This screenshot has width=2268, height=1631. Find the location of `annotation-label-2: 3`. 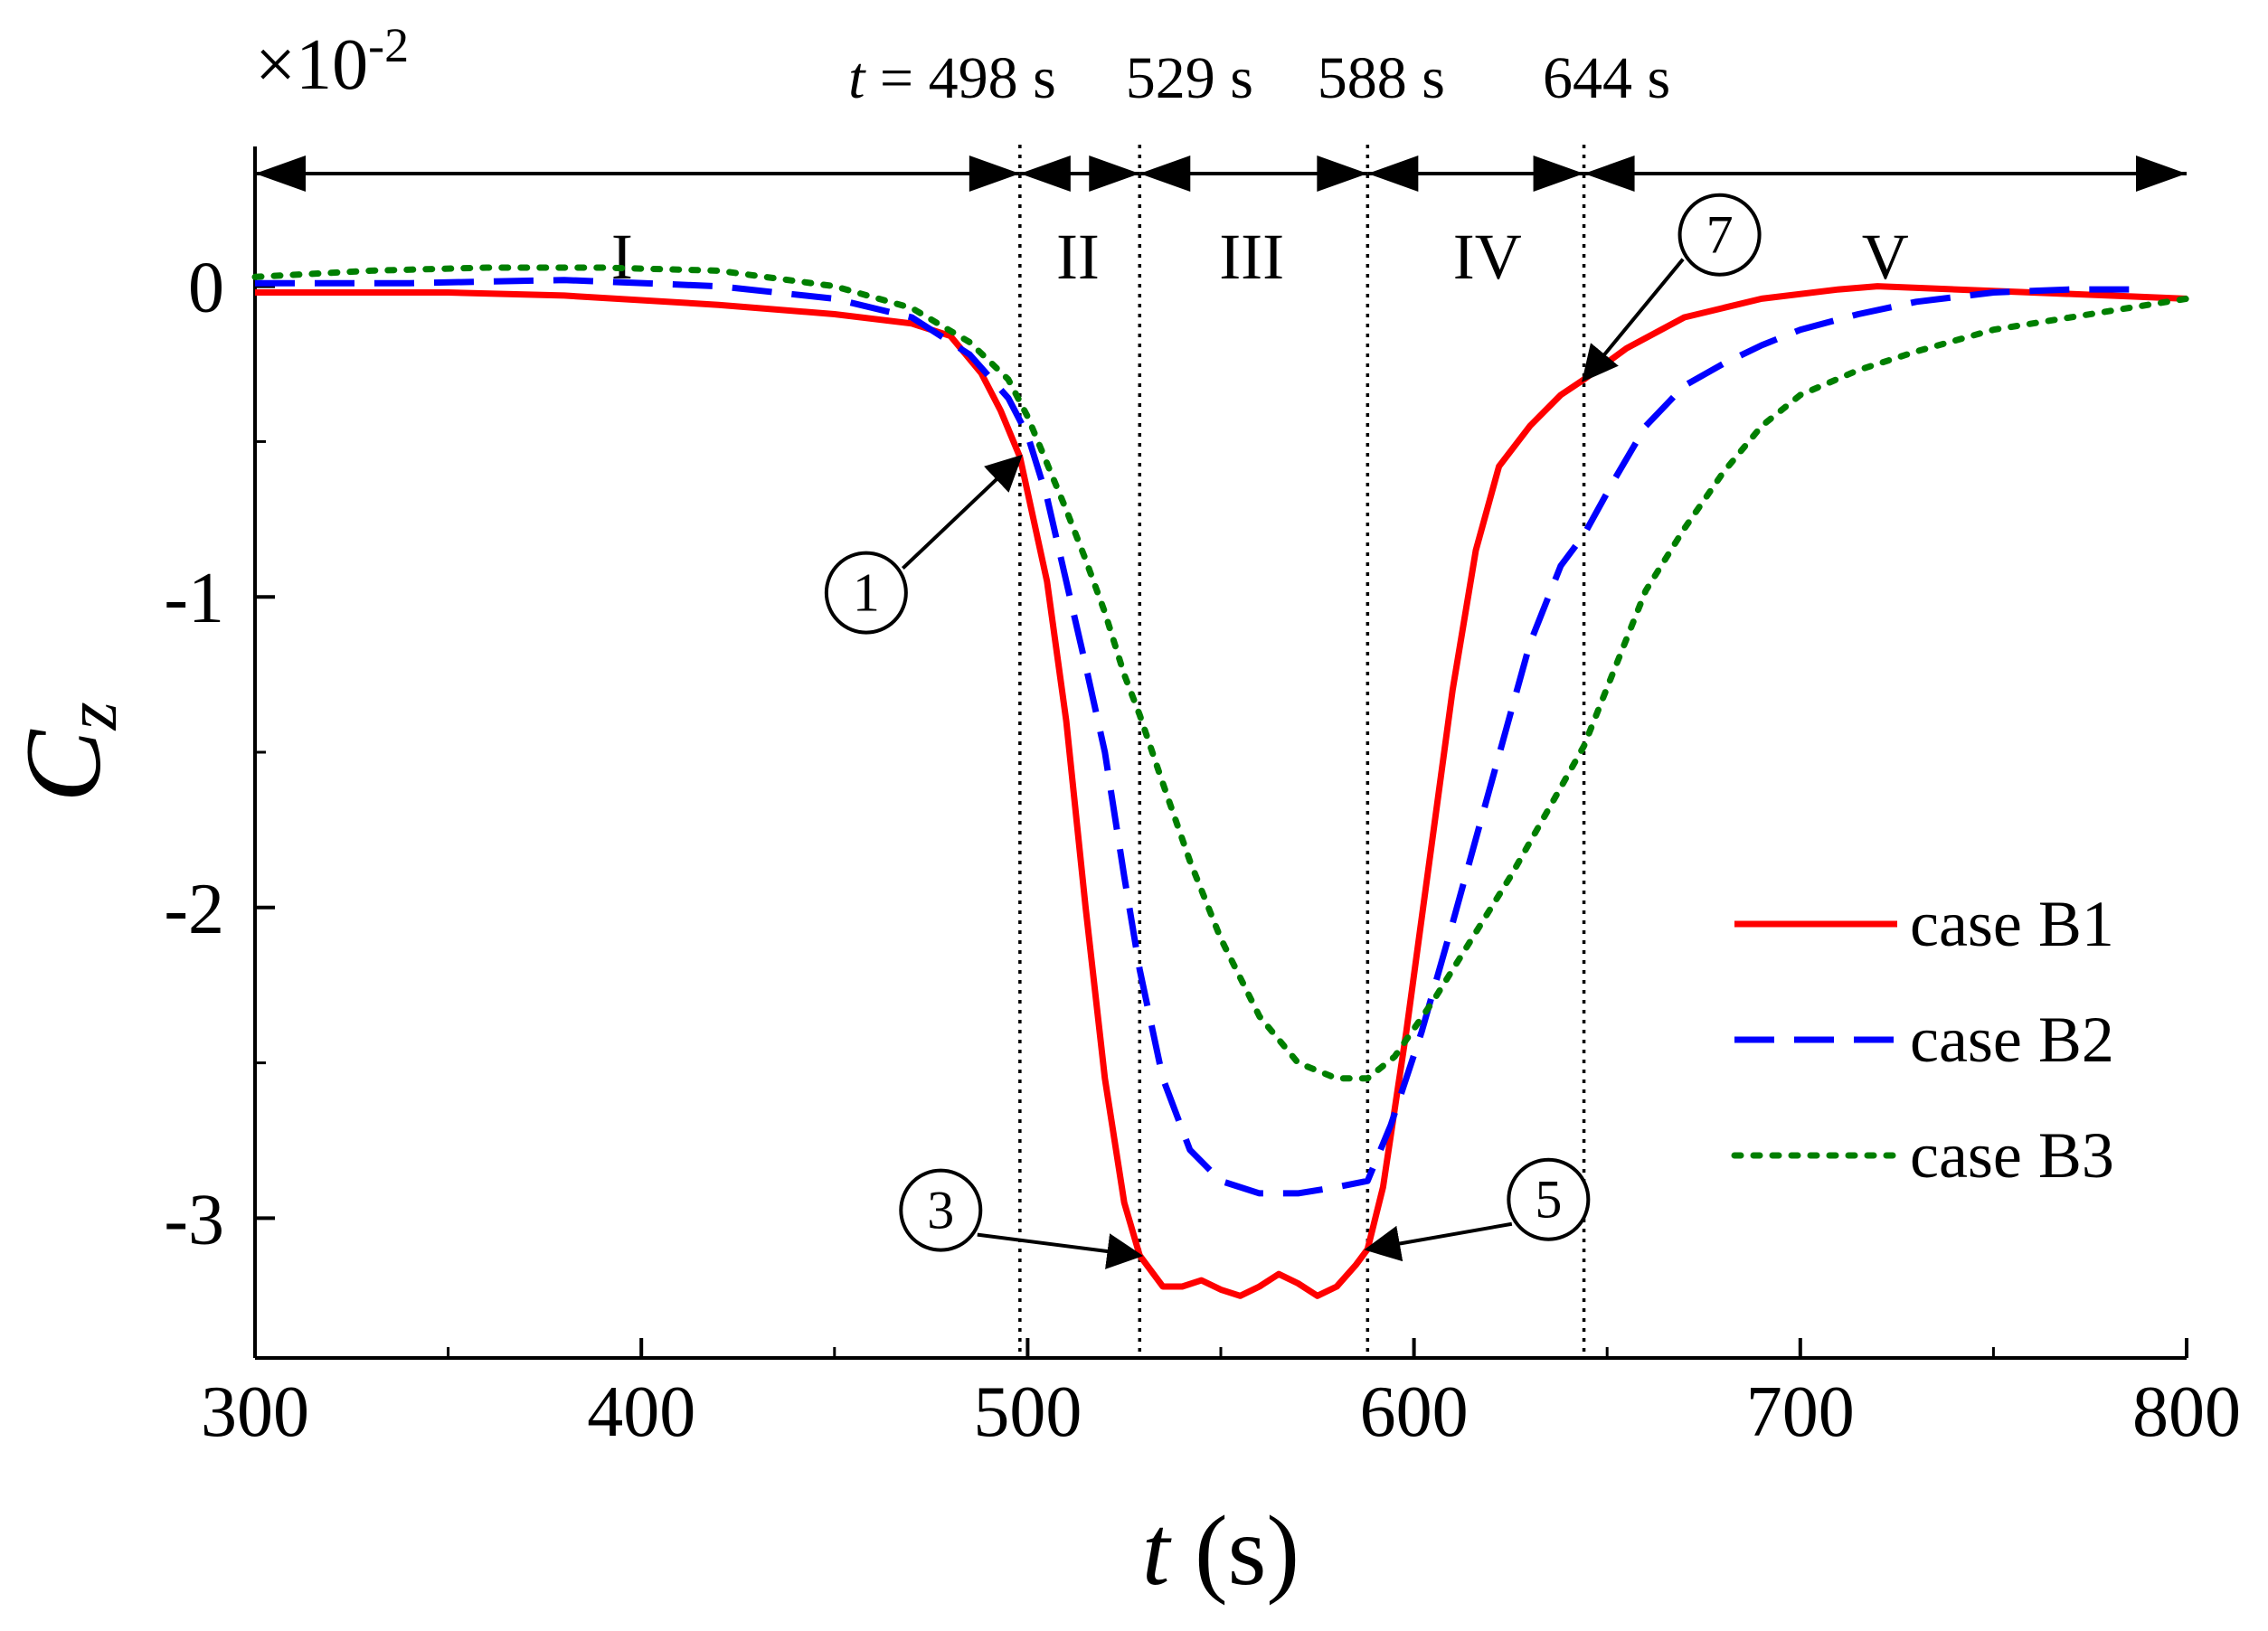

annotation-label-2: 3 is located at coordinates (940, 1210).